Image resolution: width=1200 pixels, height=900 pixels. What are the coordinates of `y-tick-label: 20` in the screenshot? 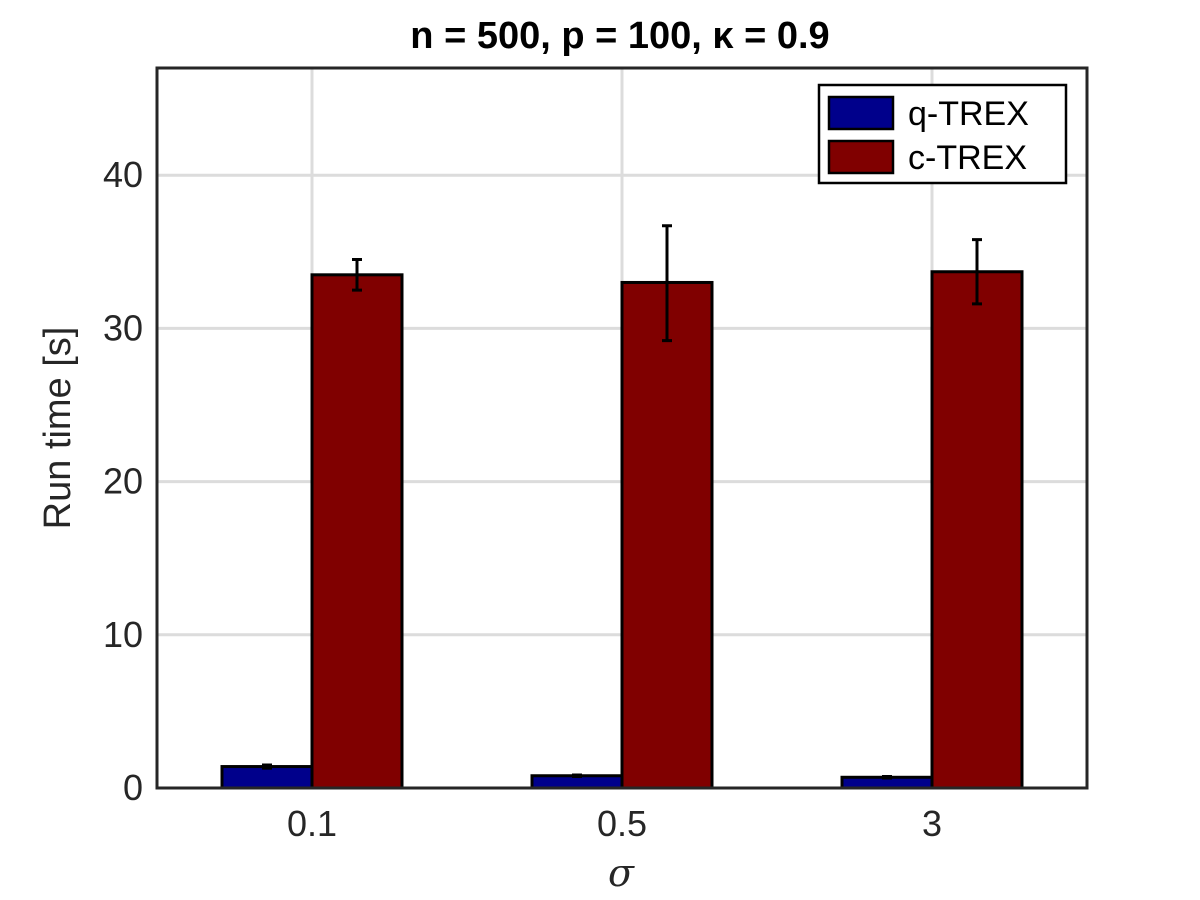 It's located at (123, 481).